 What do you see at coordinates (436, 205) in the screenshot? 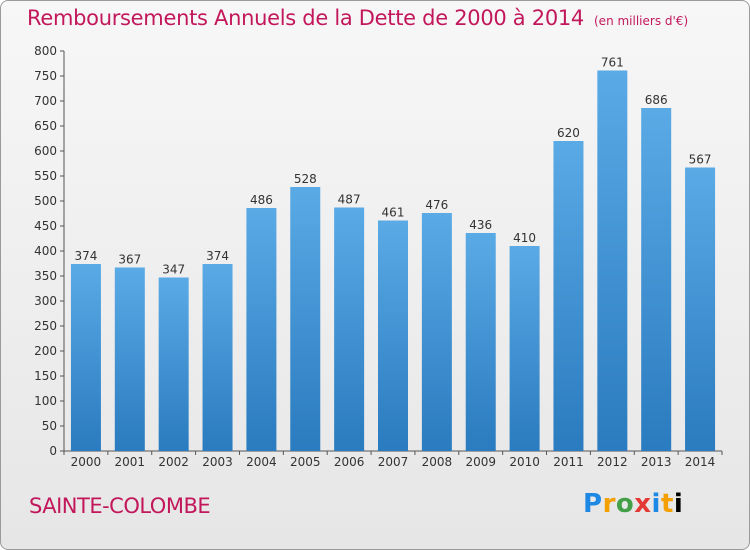
I see `bar-value-label: 476` at bounding box center [436, 205].